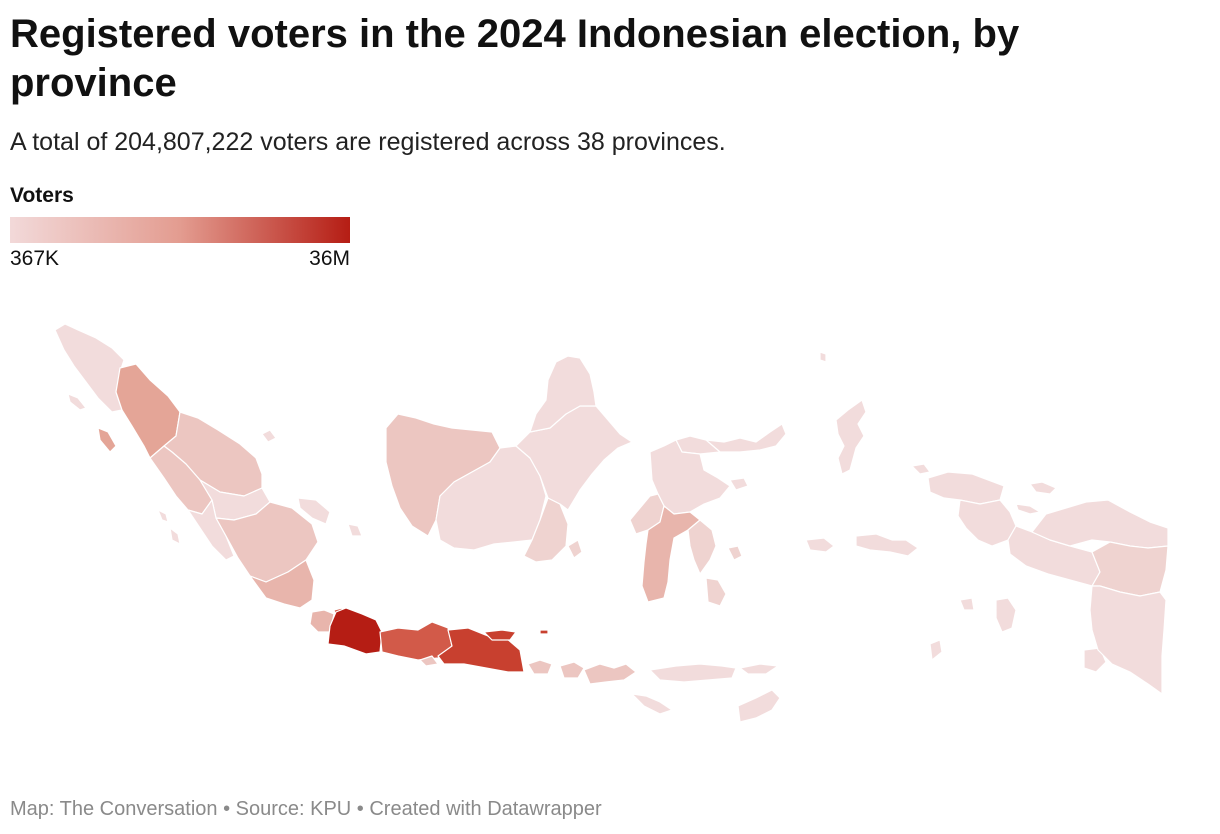  What do you see at coordinates (282, 584) in the screenshot?
I see `province-lampung` at bounding box center [282, 584].